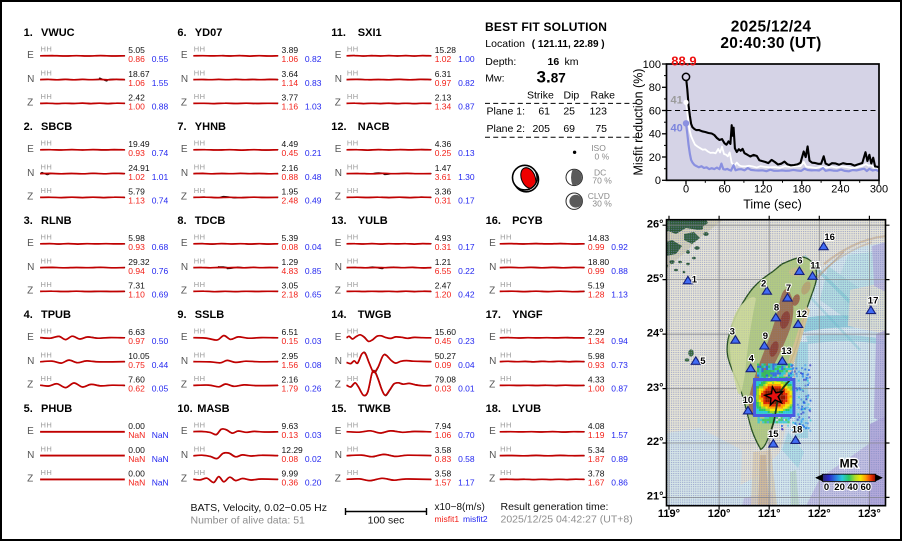 This screenshot has height=541, width=902. What do you see at coordinates (136, 271) in the screenshot?
I see `svg-text: 0.94` at bounding box center [136, 271].